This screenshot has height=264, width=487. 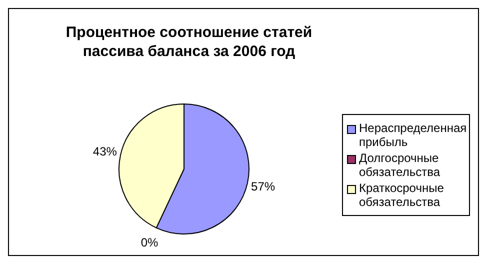 I want to click on legend-label: Долгосрочные обязательства, so click(x=400, y=165).